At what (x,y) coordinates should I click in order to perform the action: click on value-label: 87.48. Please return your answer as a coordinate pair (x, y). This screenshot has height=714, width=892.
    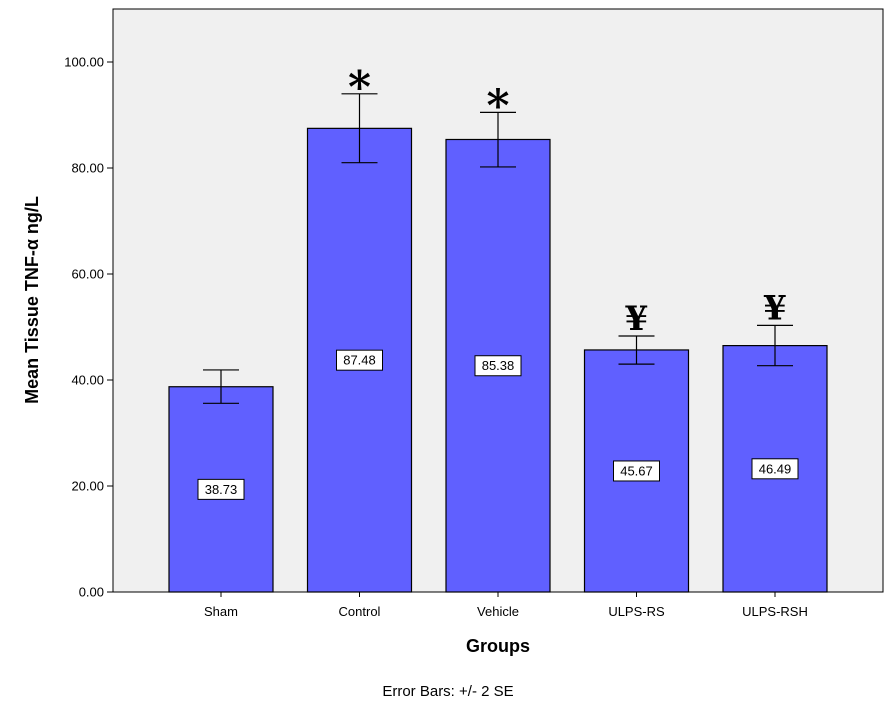
    Looking at the image, I should click on (359, 360).